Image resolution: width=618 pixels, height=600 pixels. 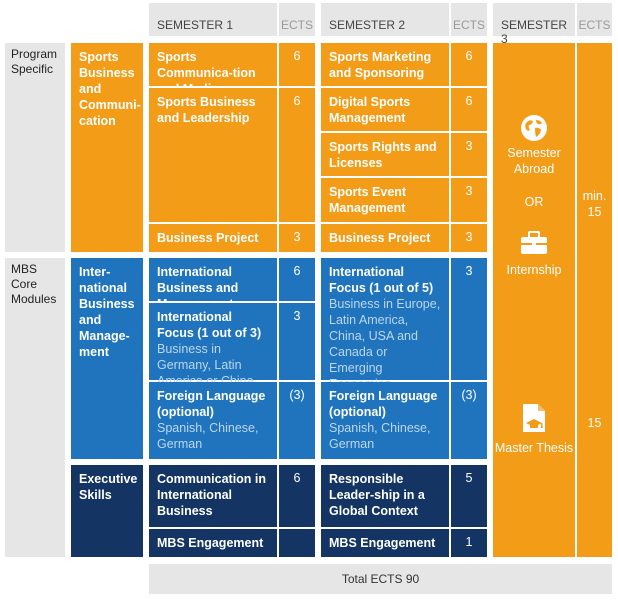 I want to click on briefcase-icon, so click(x=534, y=242).